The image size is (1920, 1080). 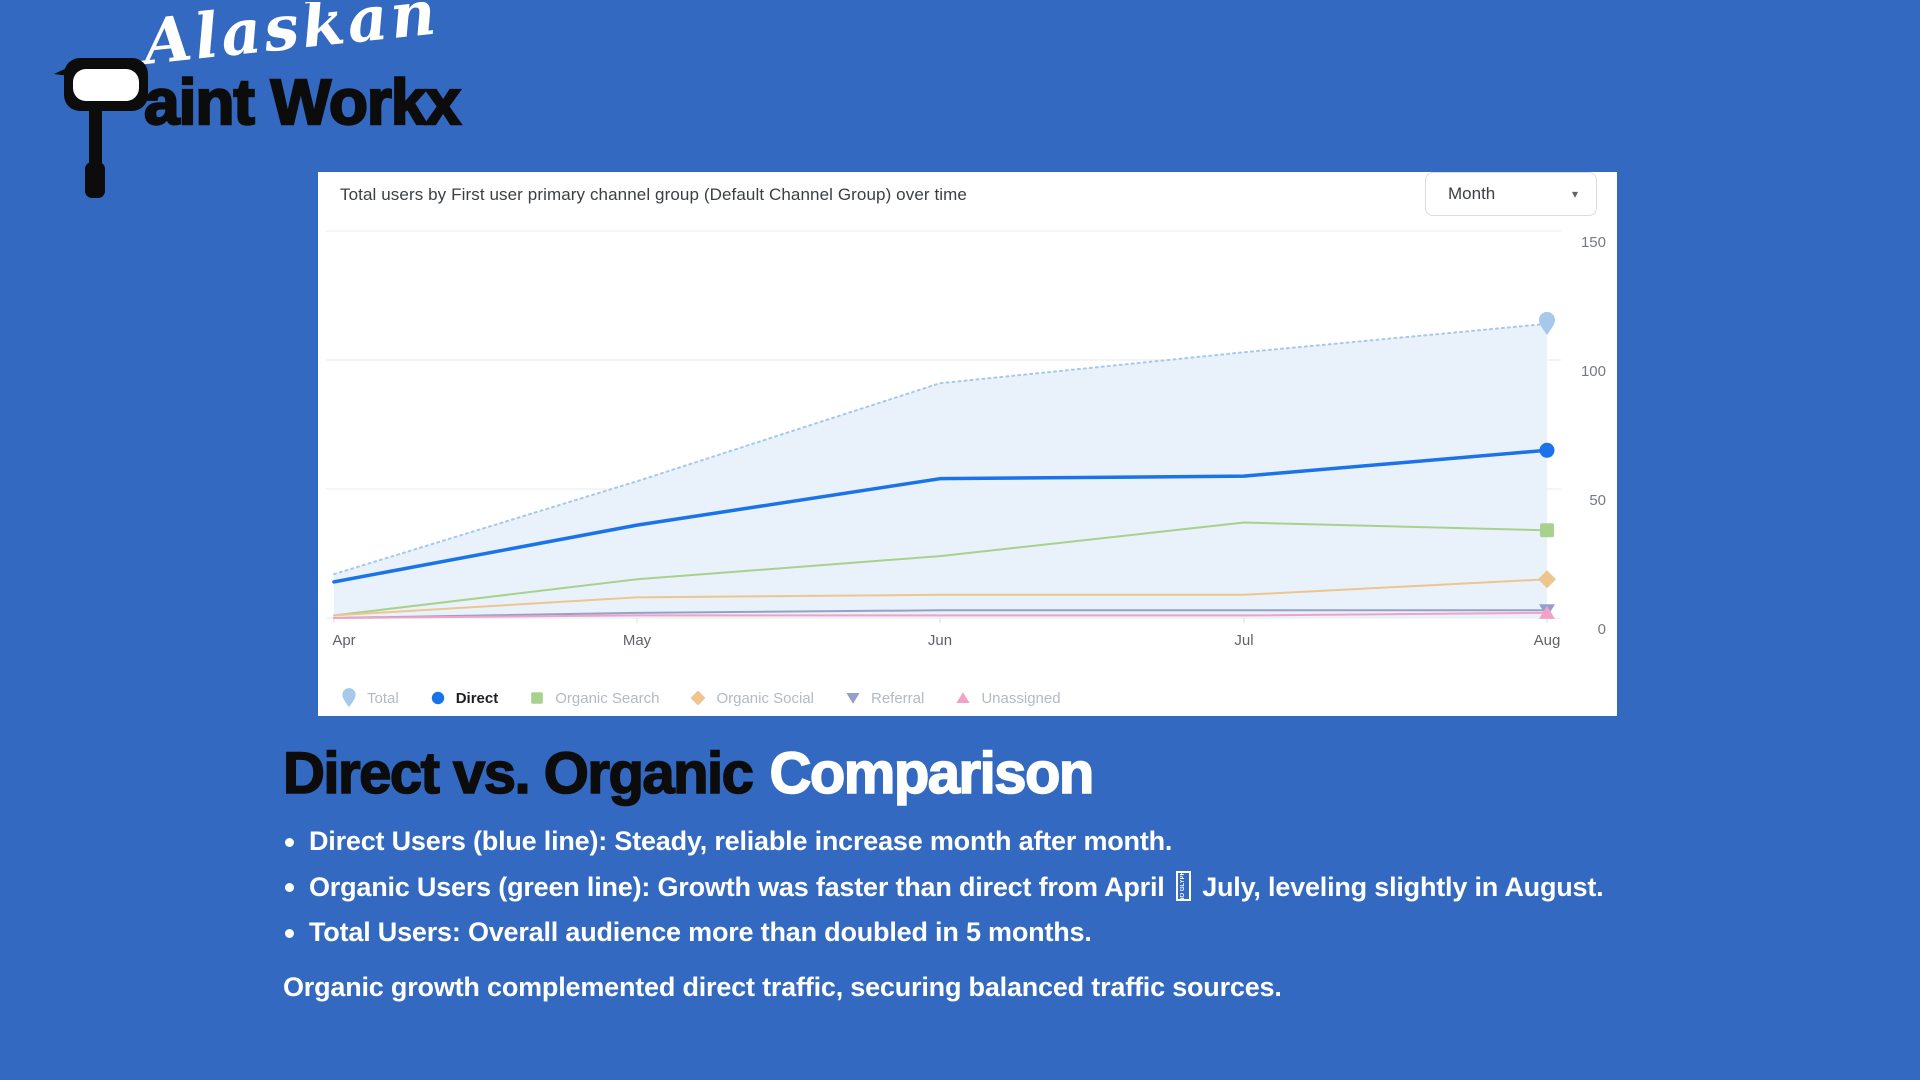 I want to click on y-axis-tick-label: 100, so click(x=1593, y=371).